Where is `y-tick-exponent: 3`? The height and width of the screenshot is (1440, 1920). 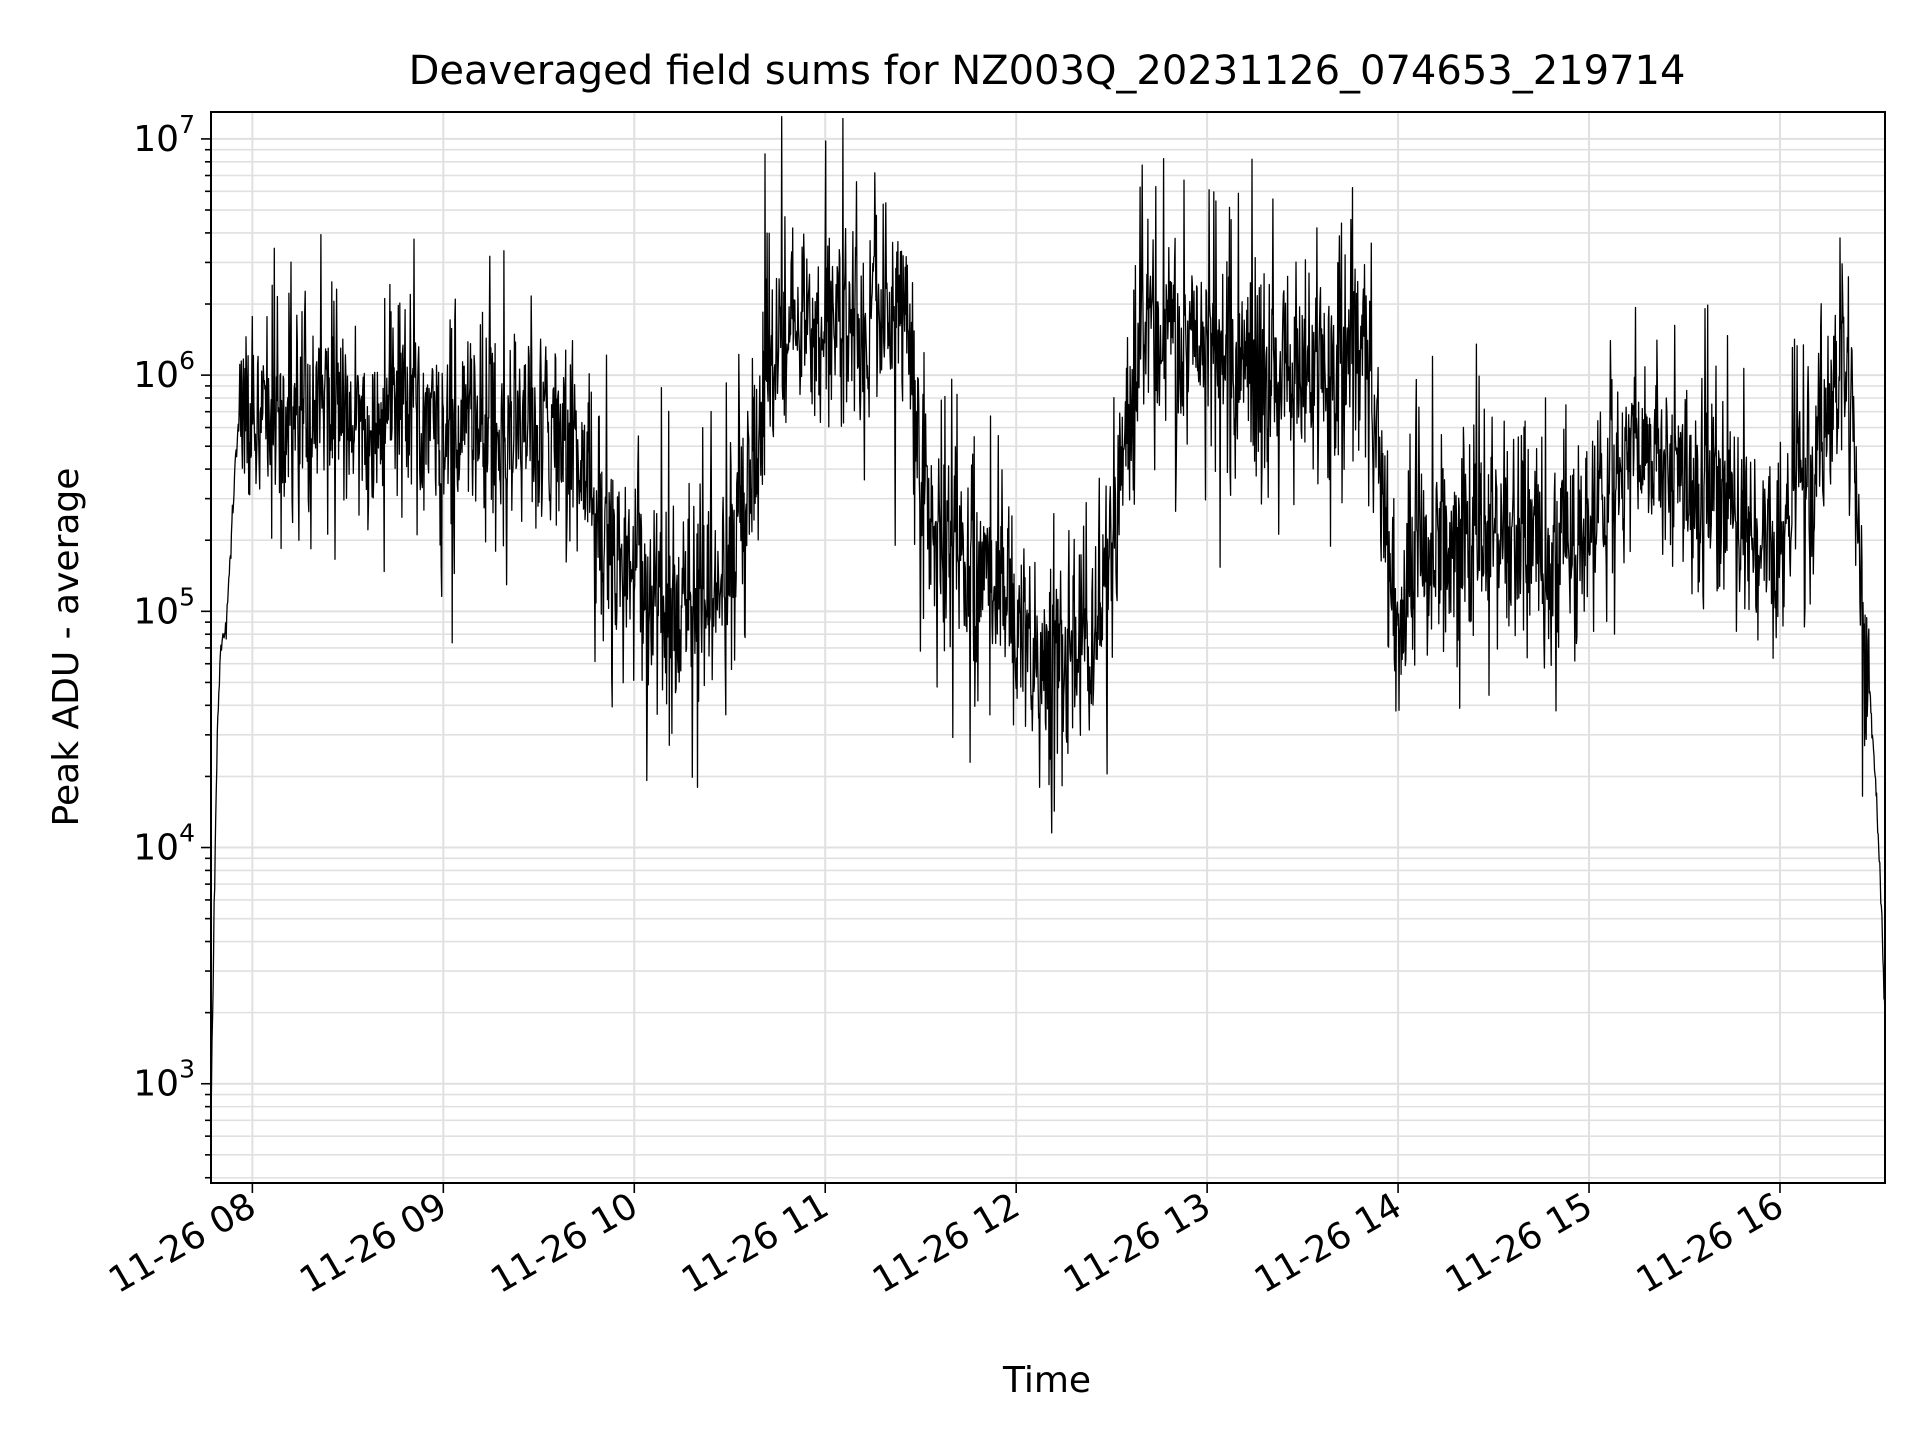
y-tick-exponent: 3 is located at coordinates (187, 1069).